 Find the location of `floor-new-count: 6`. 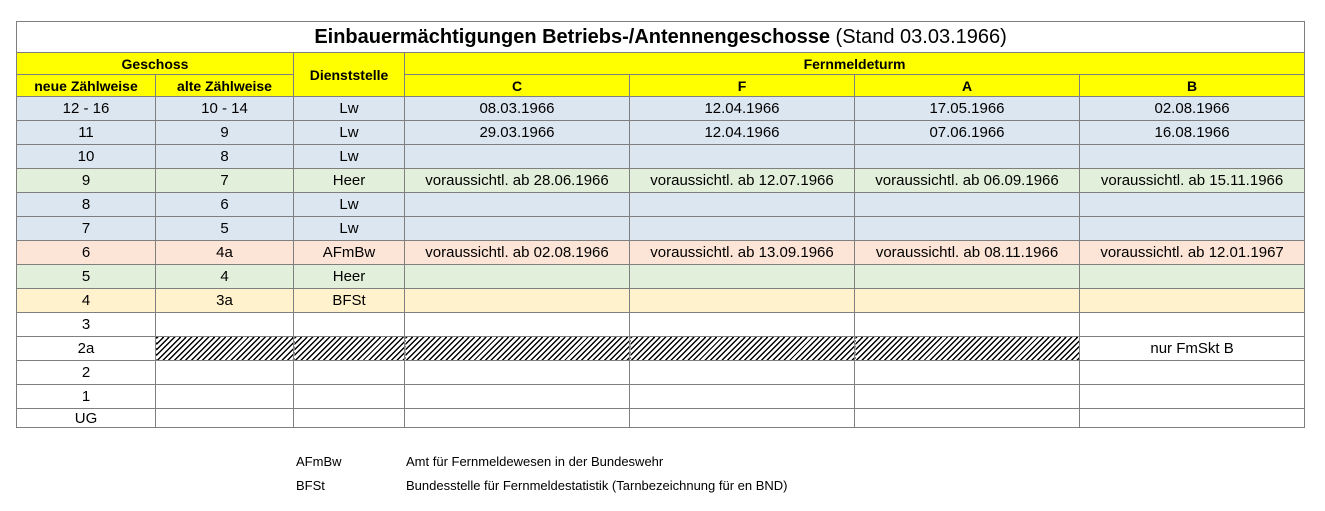

floor-new-count: 6 is located at coordinates (86, 252).